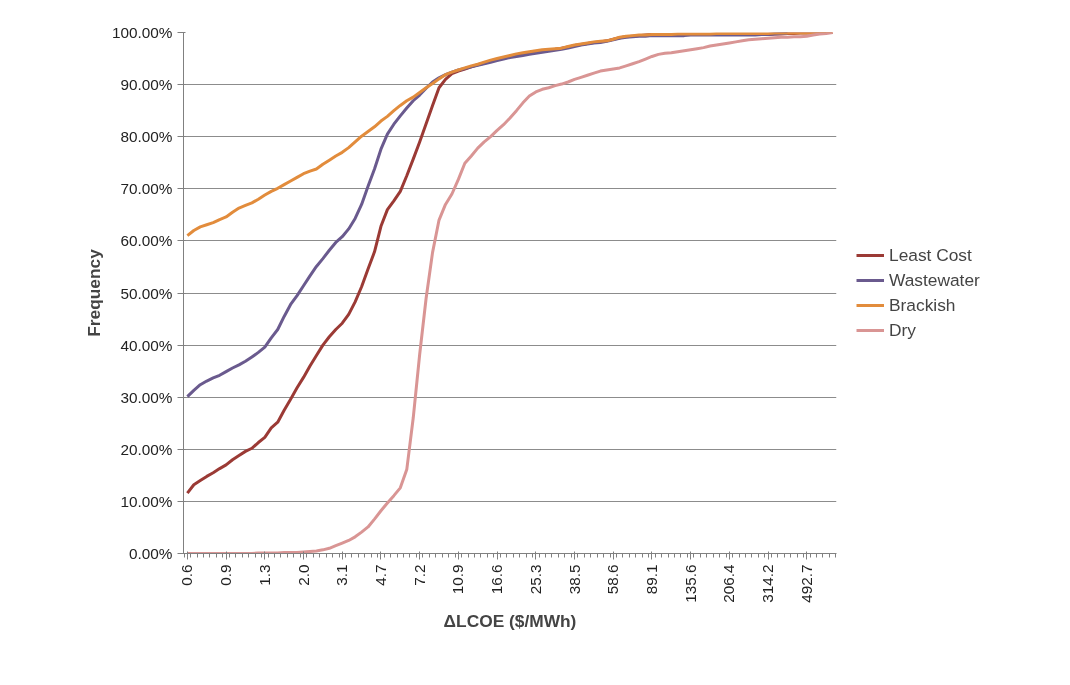 This screenshot has width=1070, height=685. What do you see at coordinates (458, 579) in the screenshot?
I see `x-tick-label: 10.9` at bounding box center [458, 579].